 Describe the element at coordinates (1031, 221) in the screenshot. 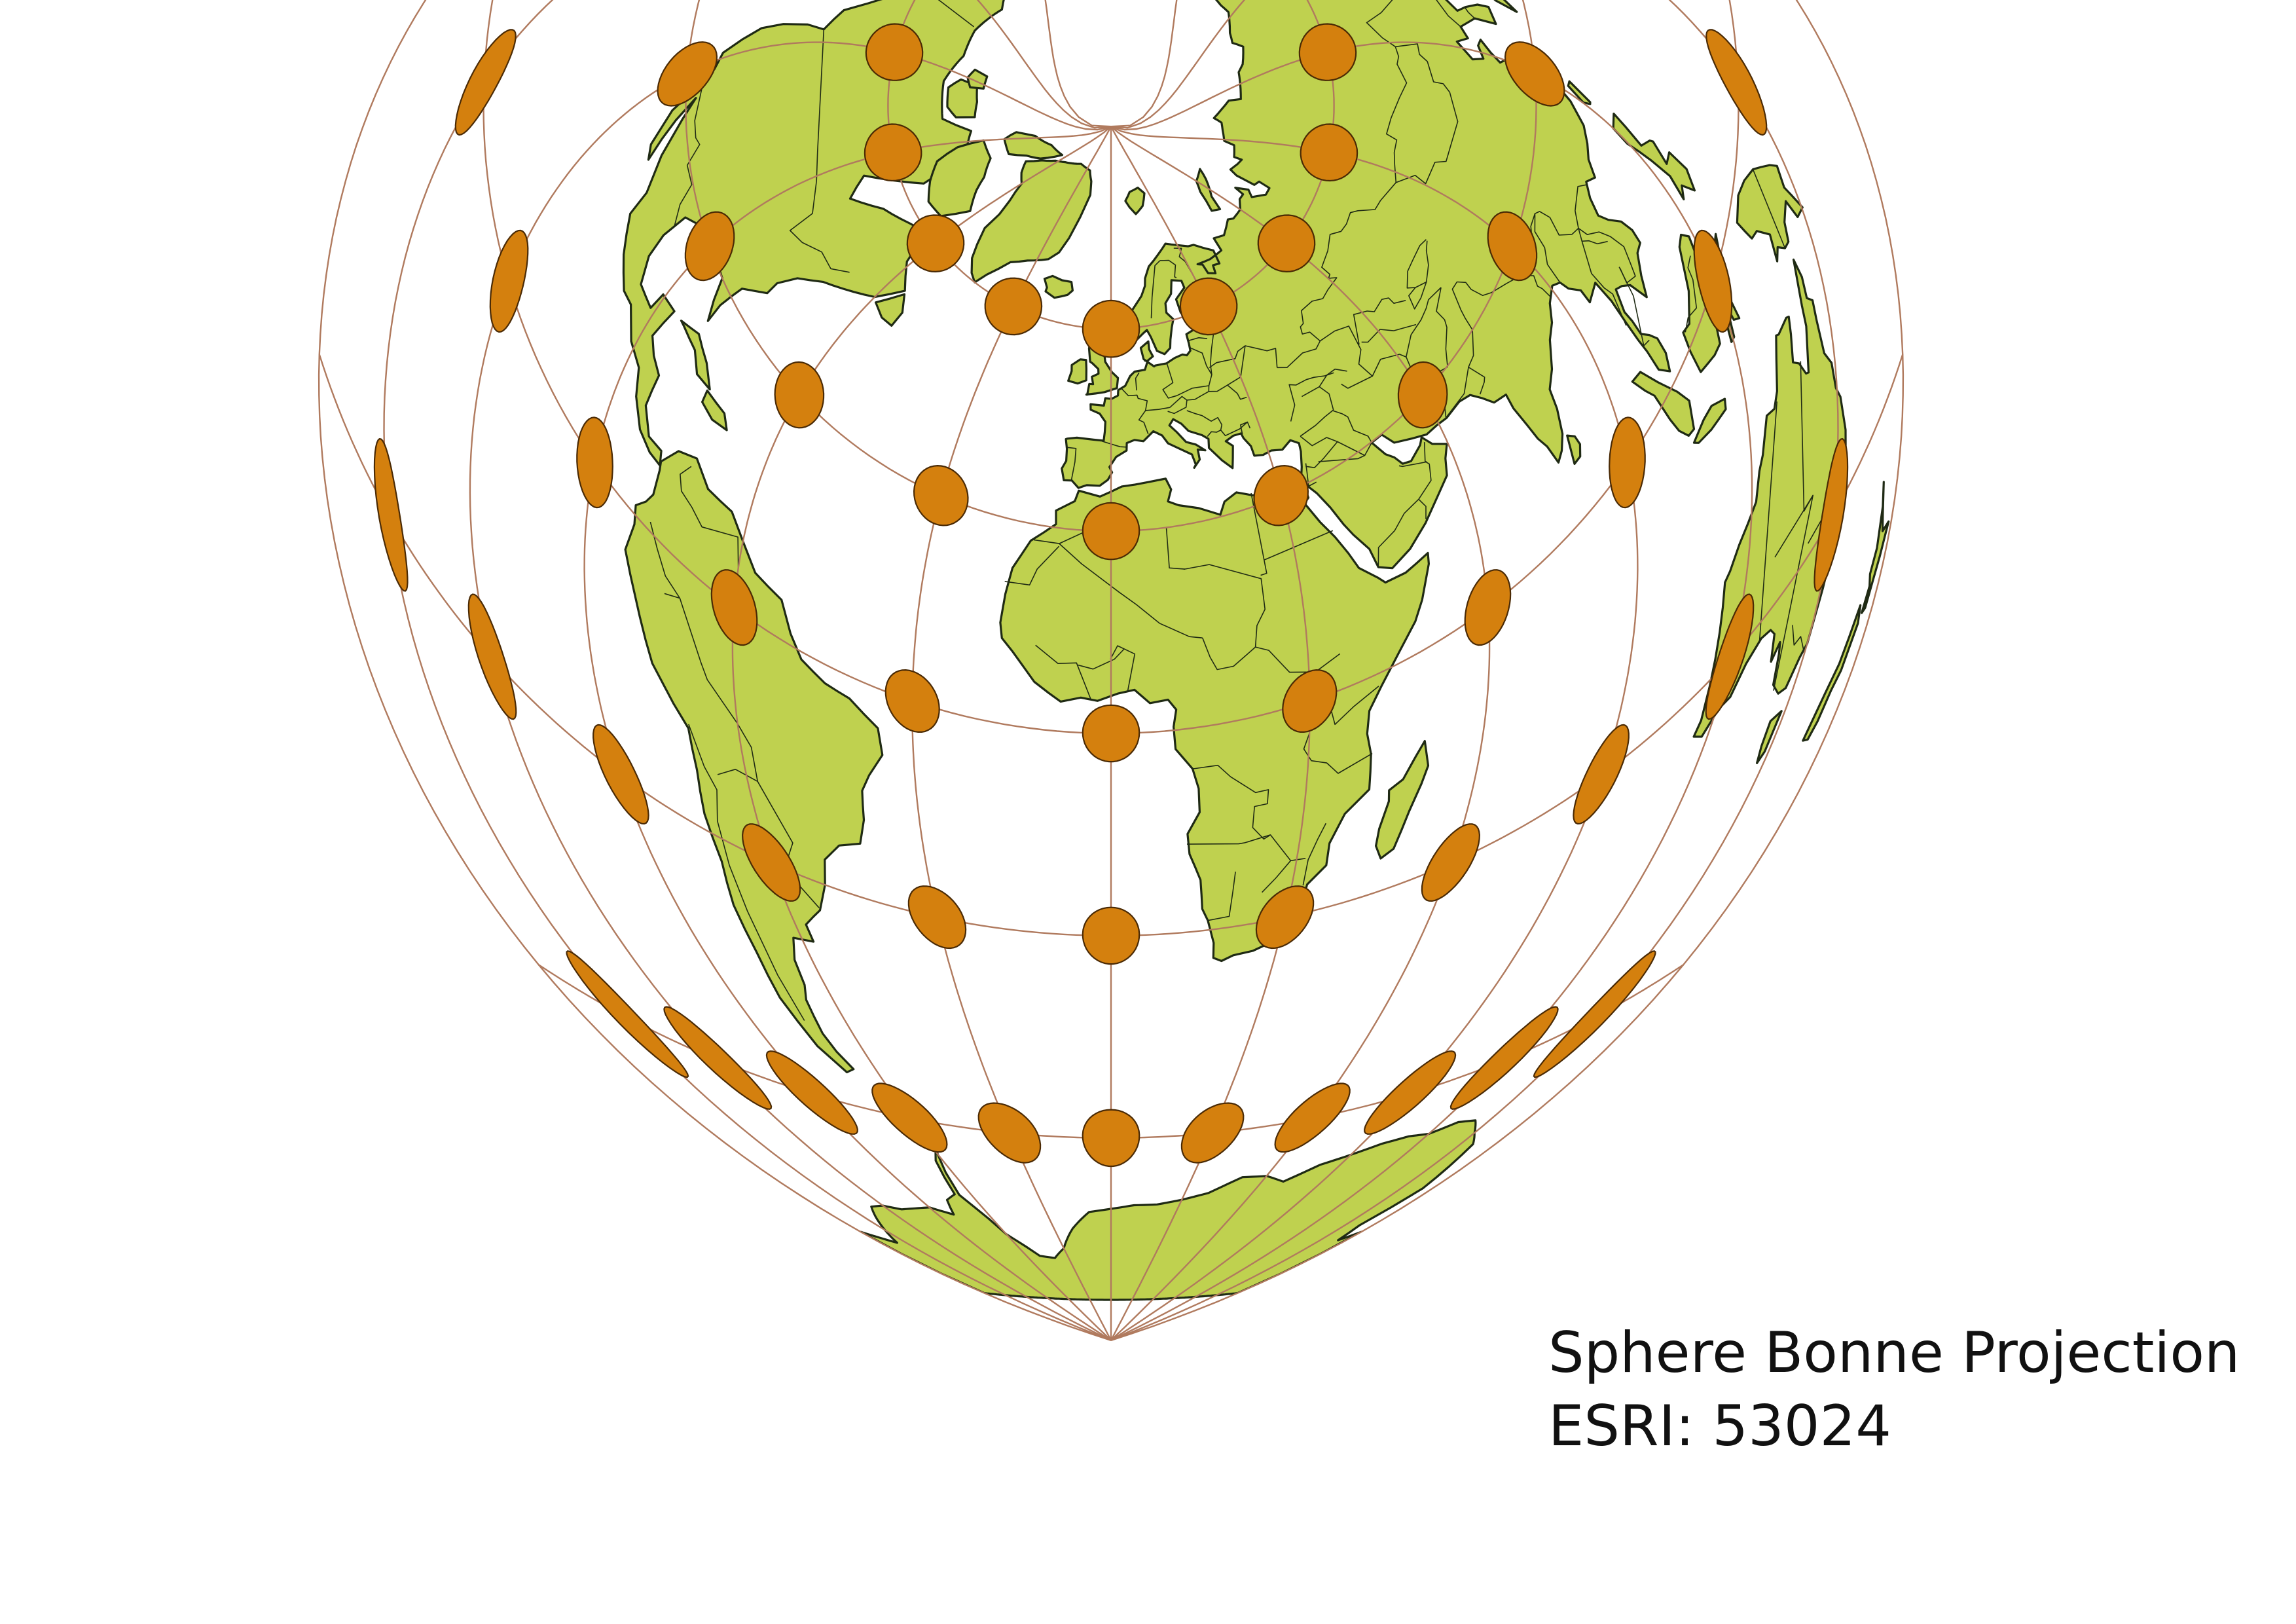

I see `land-greenland` at that location.